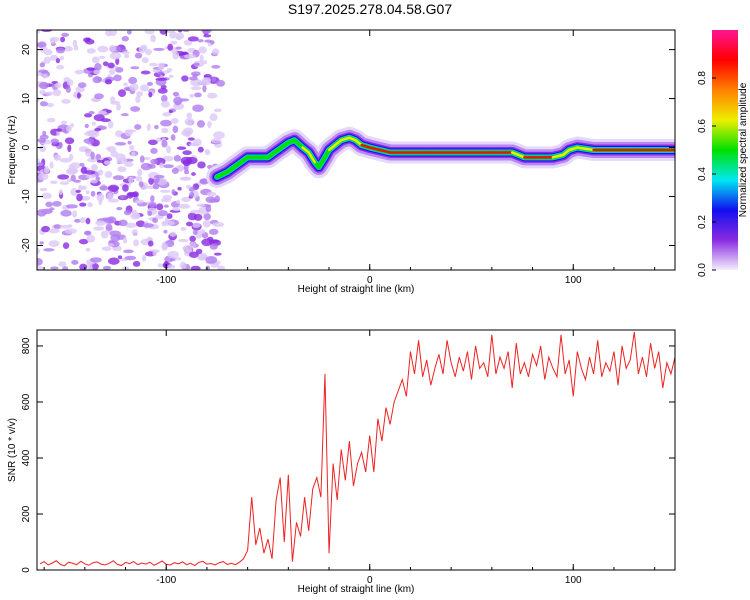 The image size is (750, 600). What do you see at coordinates (26, 457) in the screenshot?
I see `snr-y-tick-label: 400` at bounding box center [26, 457].